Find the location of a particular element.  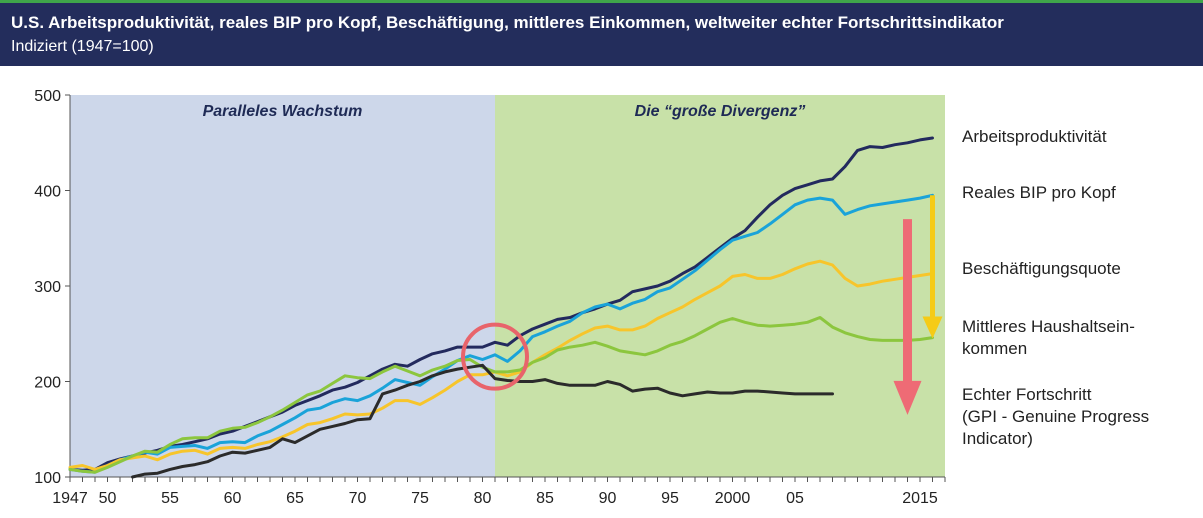

legend-label-mittleres-haushaltseinkommen: Mittleres Haushaltsein-kommen is located at coordinates (1048, 337).